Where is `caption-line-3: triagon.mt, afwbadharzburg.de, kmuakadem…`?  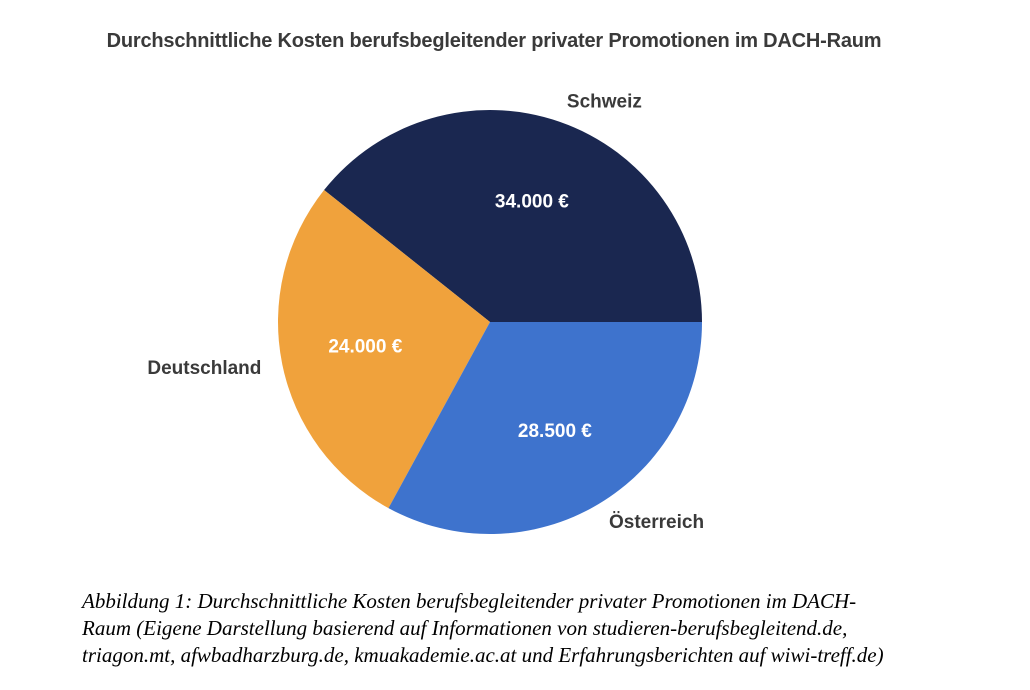 caption-line-3: triagon.mt, afwbadharzburg.de, kmuakadem… is located at coordinates (483, 655).